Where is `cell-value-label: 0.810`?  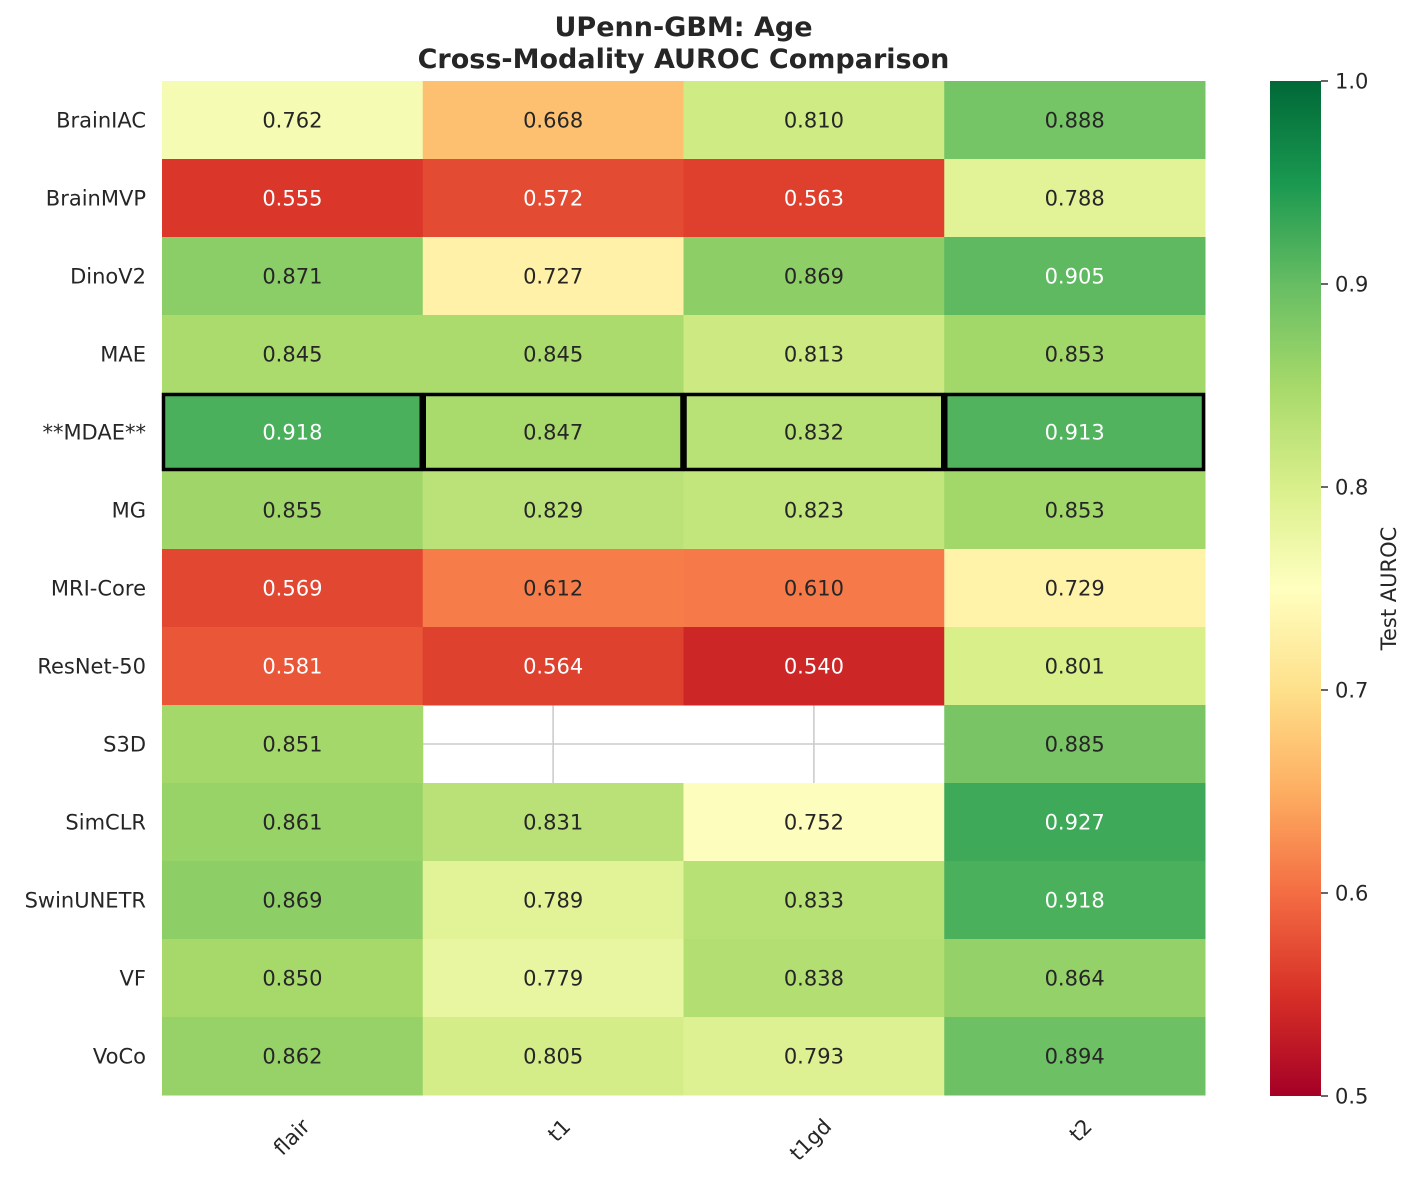 cell-value-label: 0.810 is located at coordinates (814, 121).